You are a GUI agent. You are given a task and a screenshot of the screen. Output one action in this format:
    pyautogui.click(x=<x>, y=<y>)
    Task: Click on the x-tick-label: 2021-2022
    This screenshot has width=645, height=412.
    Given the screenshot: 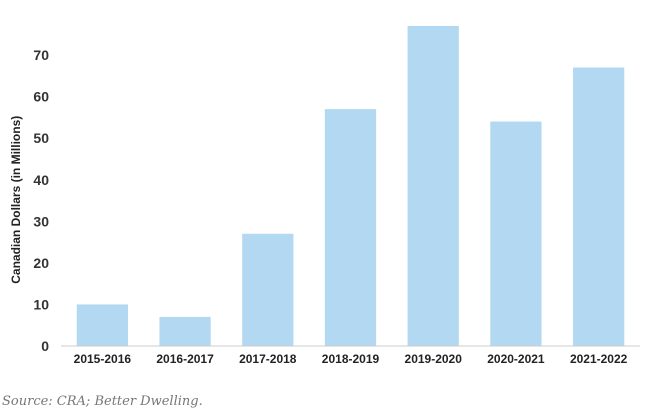 What is the action you would take?
    pyautogui.click(x=599, y=359)
    